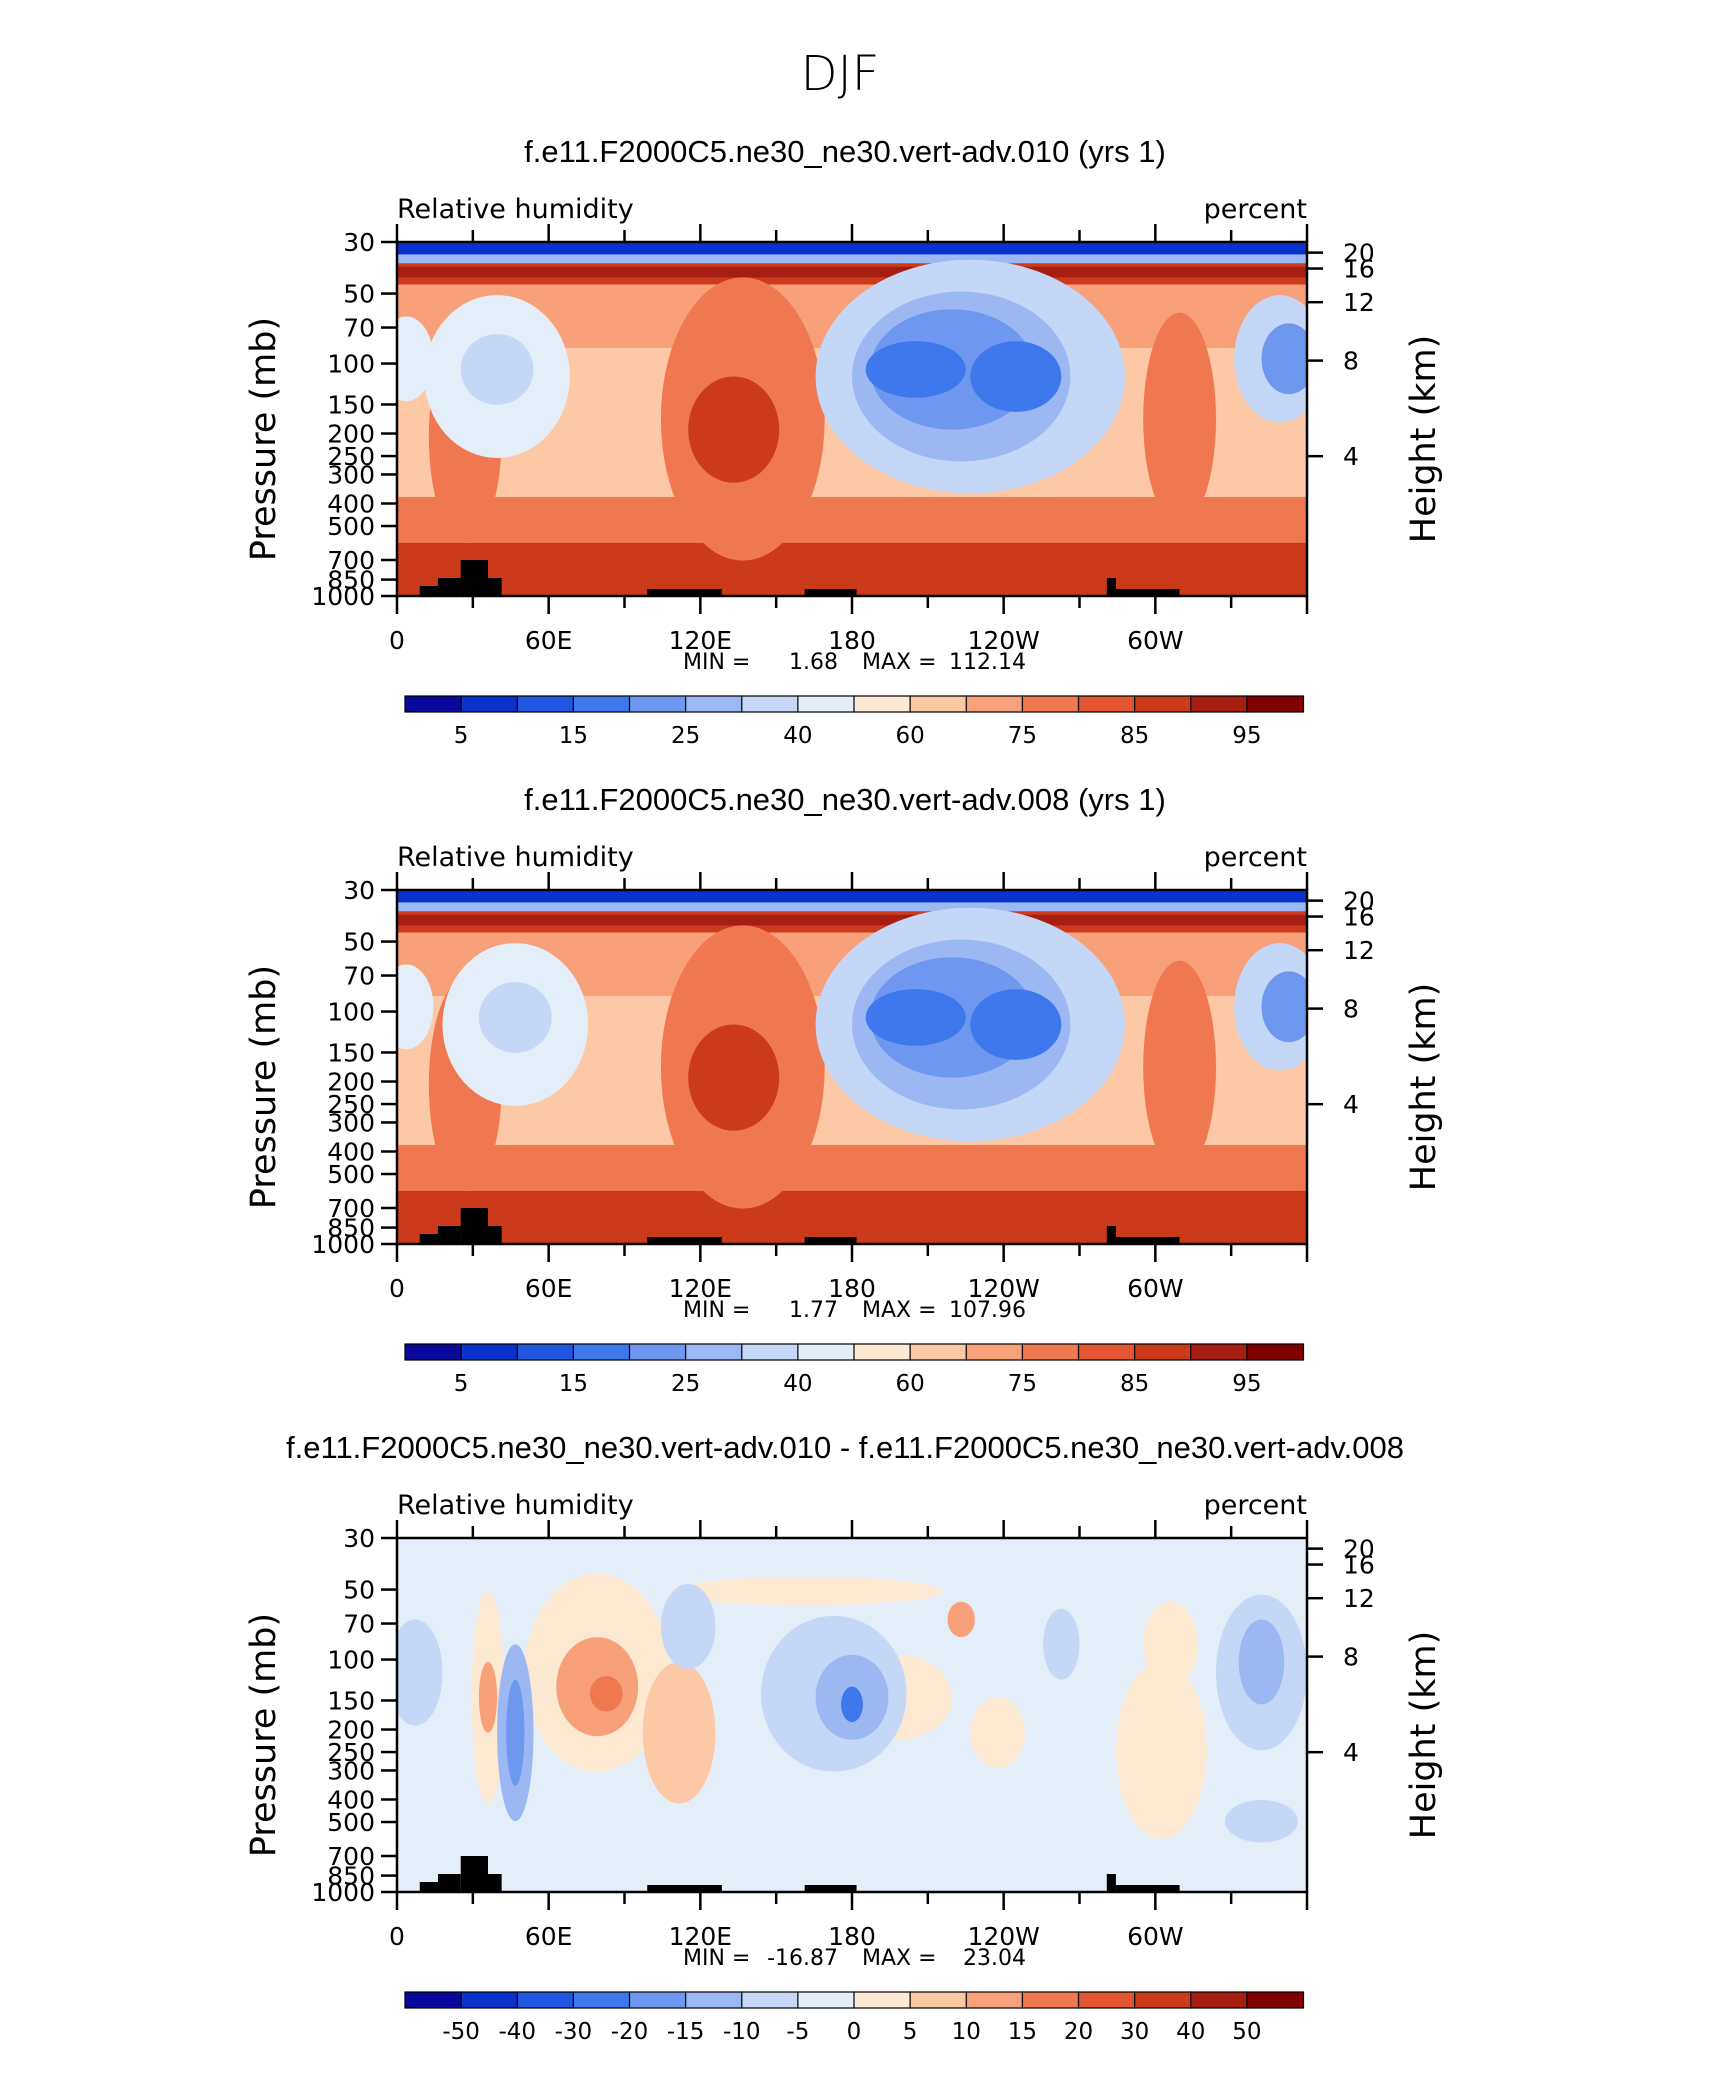  Describe the element at coordinates (852, 1288) in the screenshot. I see `x-tick-label: 180` at that location.